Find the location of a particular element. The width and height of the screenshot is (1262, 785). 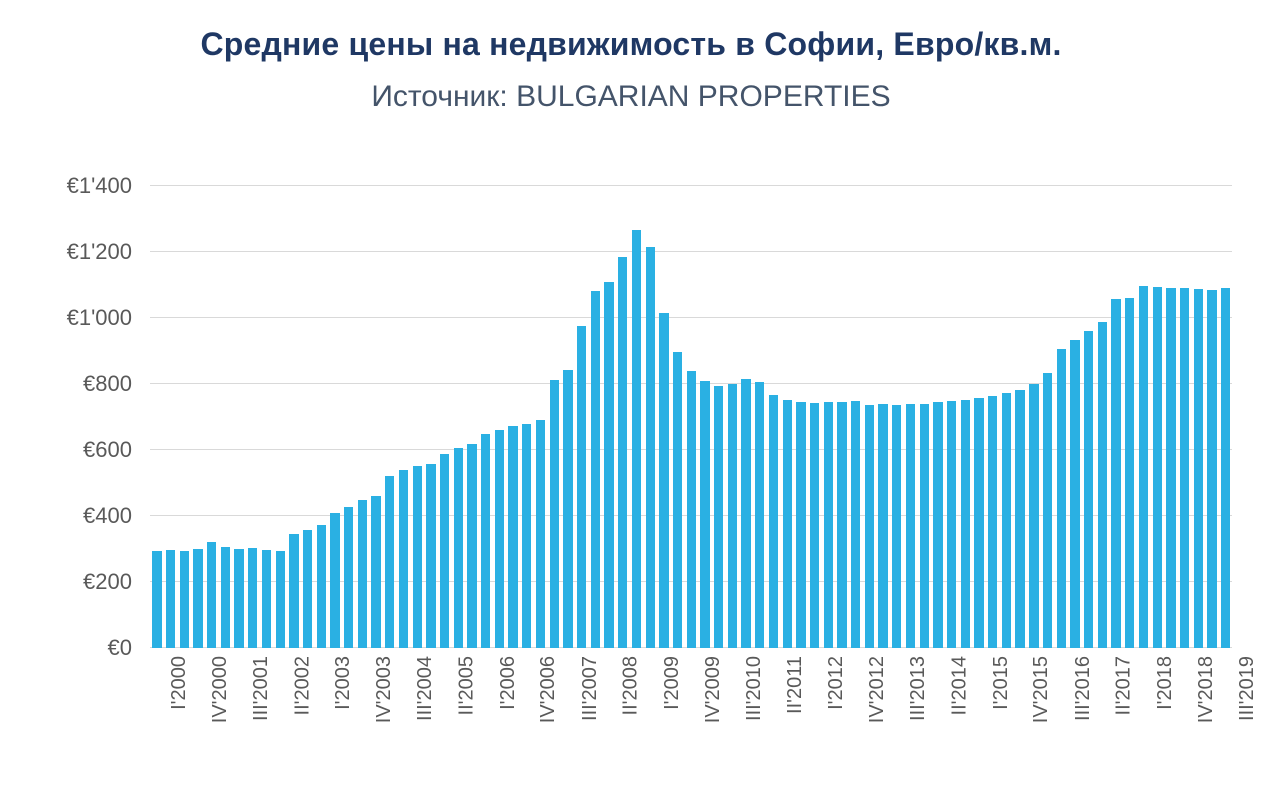

x-tick-label: I'2006 is located at coordinates (507, 683).